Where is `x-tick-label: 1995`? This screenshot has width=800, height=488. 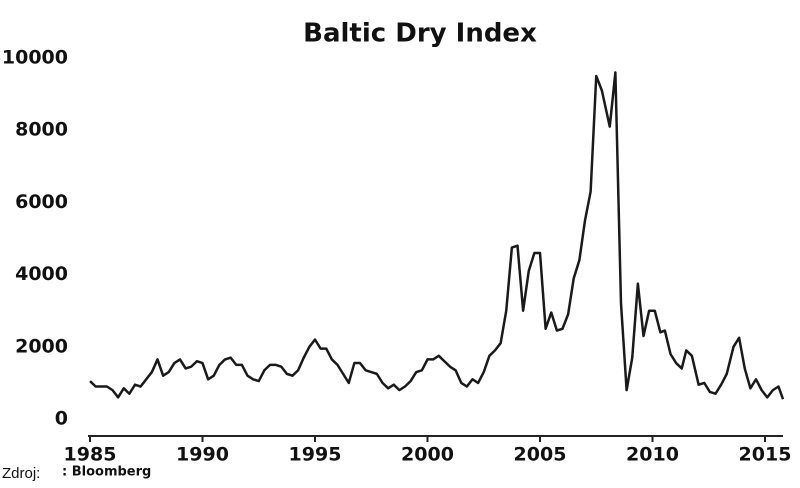 x-tick-label: 1995 is located at coordinates (315, 455).